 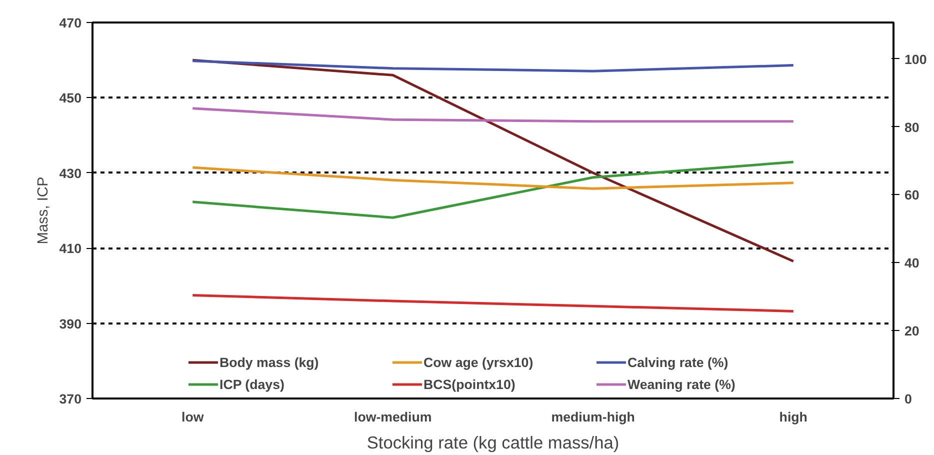 What do you see at coordinates (912, 331) in the screenshot?
I see `y2-tick-label: 20` at bounding box center [912, 331].